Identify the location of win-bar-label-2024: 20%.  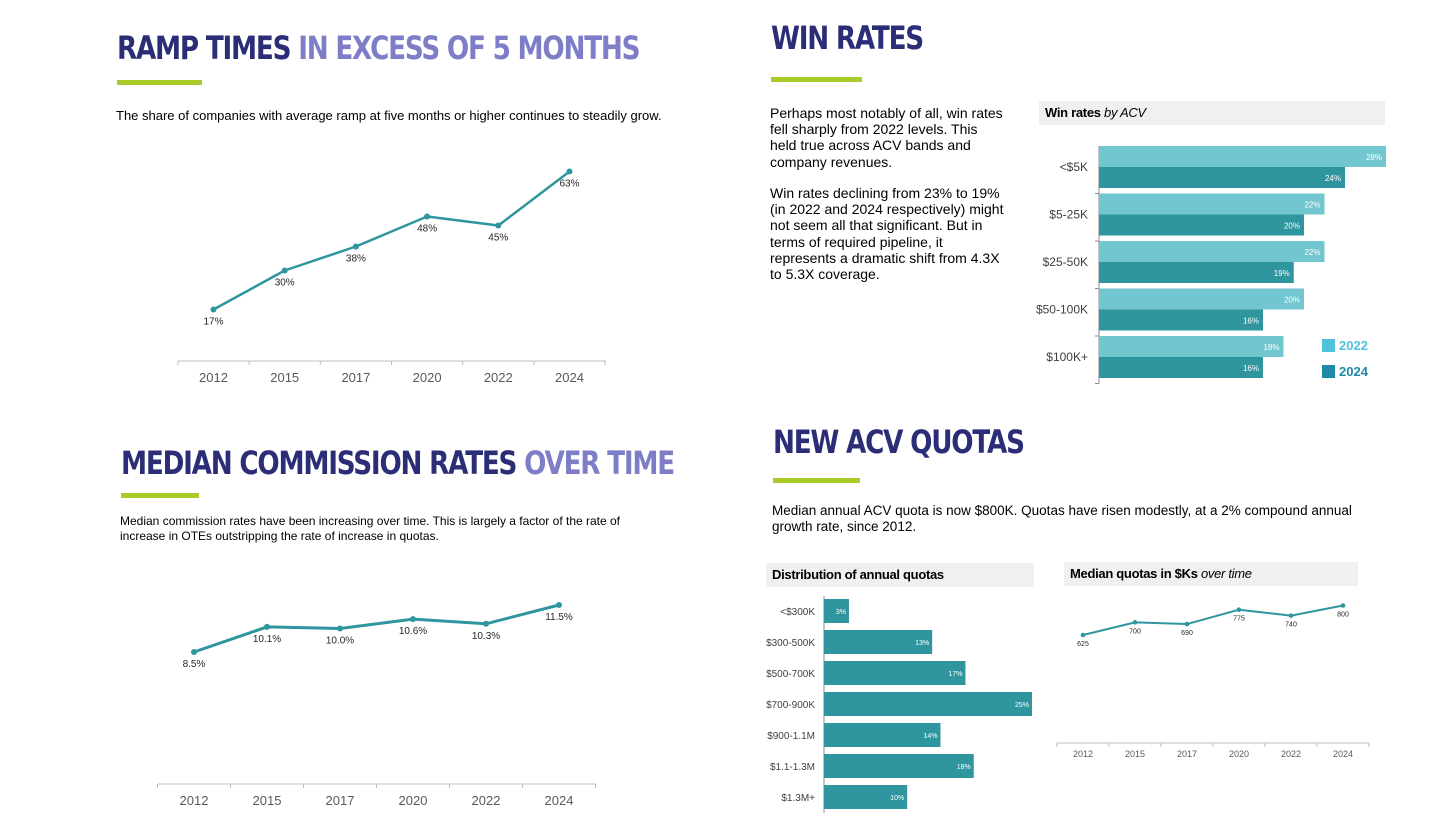
(1292, 226).